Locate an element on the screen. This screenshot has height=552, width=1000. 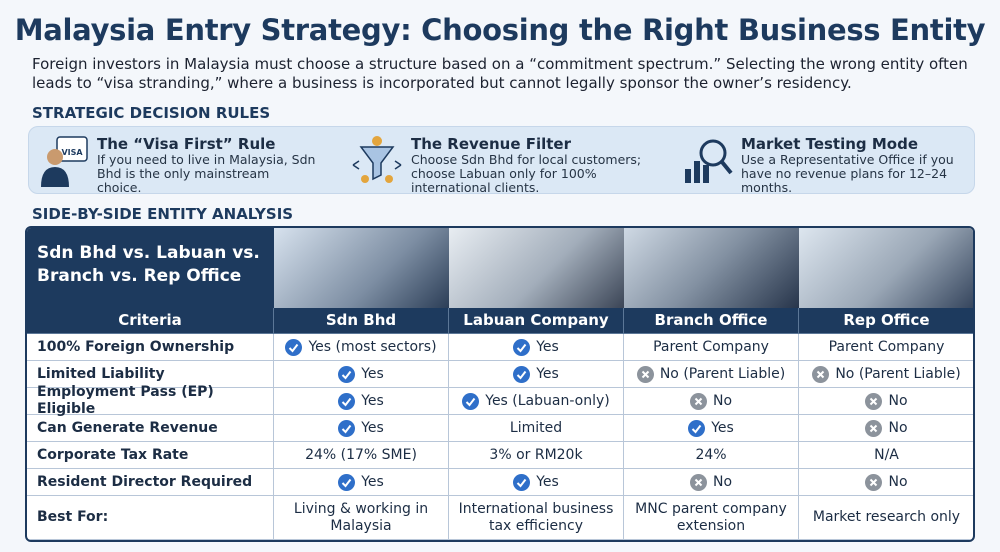
table-cell: International business tax efficiency is located at coordinates (536, 518).